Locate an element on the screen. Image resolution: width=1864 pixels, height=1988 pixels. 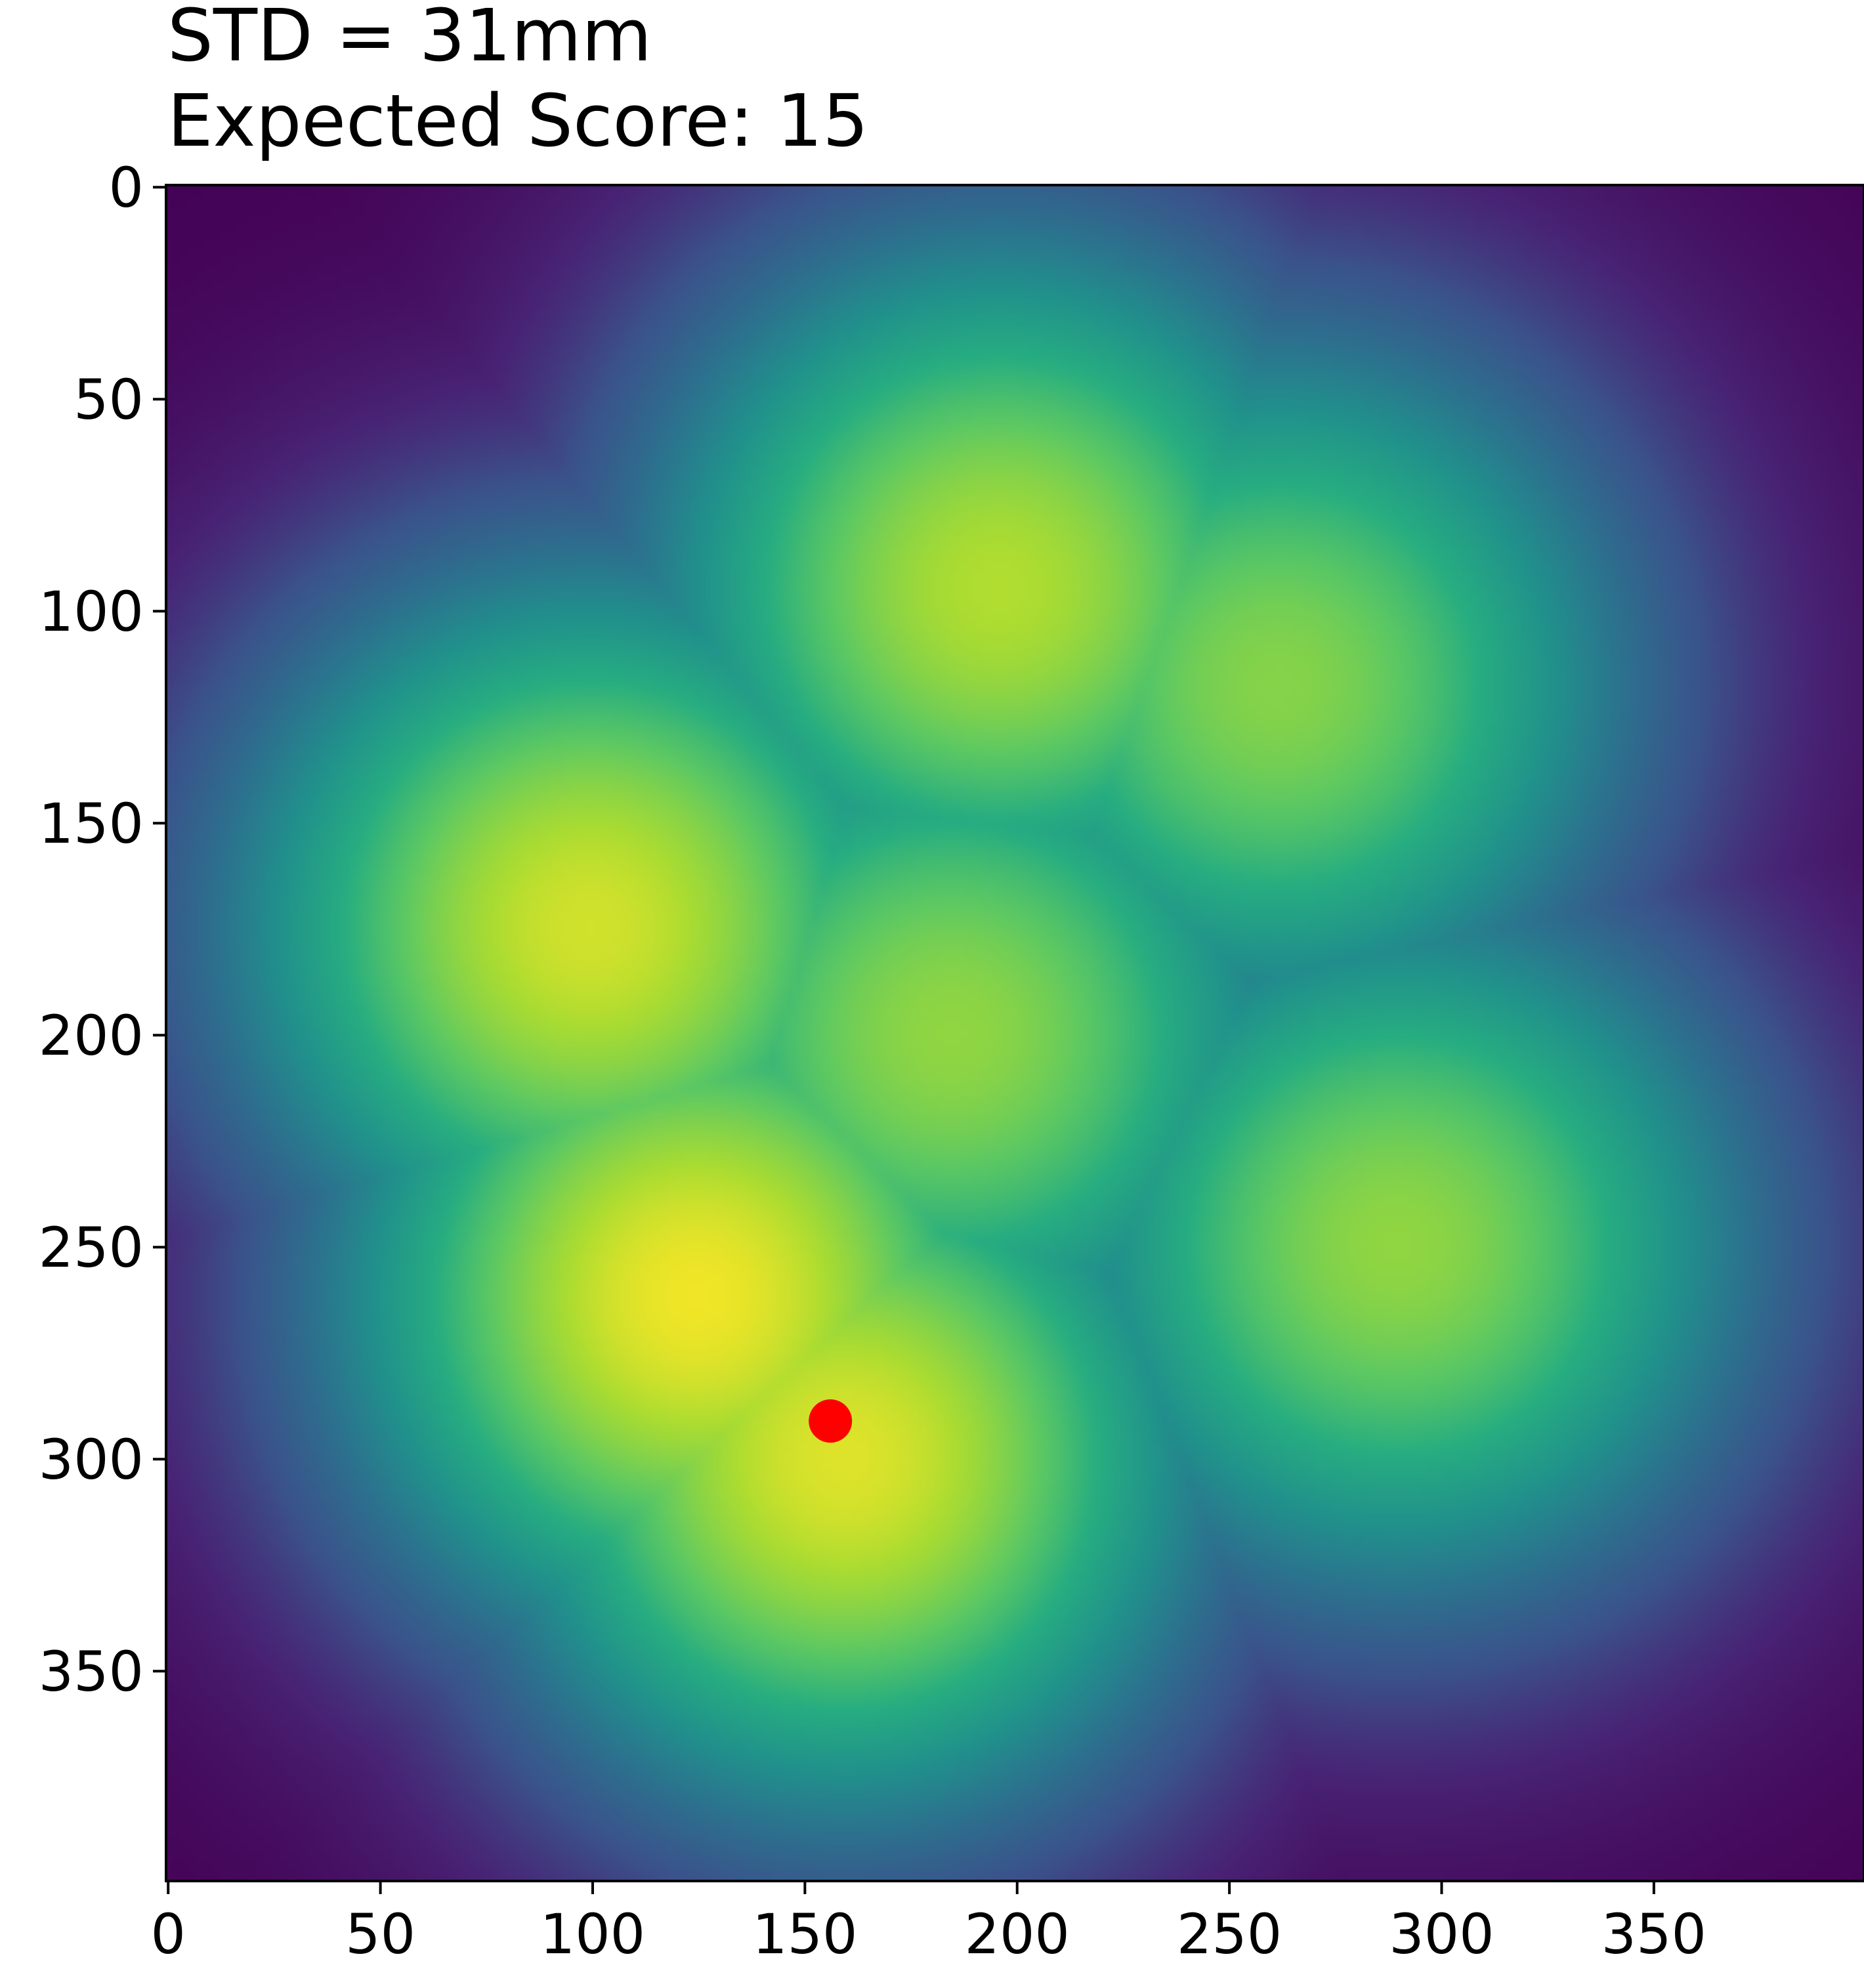
x-tick-label: 250 is located at coordinates (1229, 1934).